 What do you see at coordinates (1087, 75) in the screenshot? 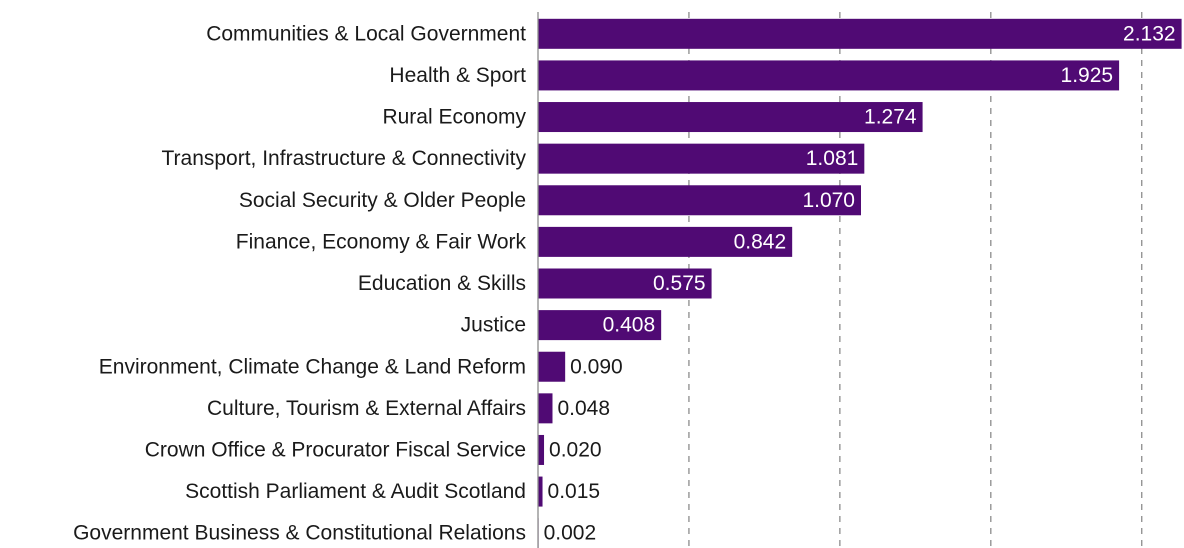
I see `value-label: 1.925` at bounding box center [1087, 75].